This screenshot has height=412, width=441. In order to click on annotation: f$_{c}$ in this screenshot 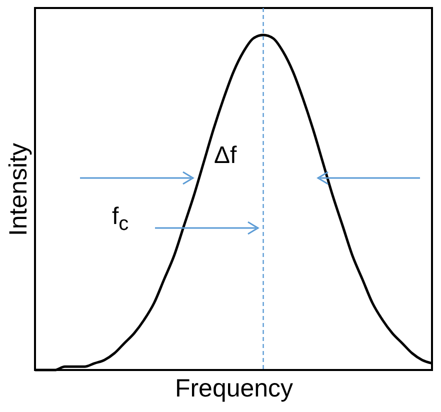, I will do `click(120, 219)`.